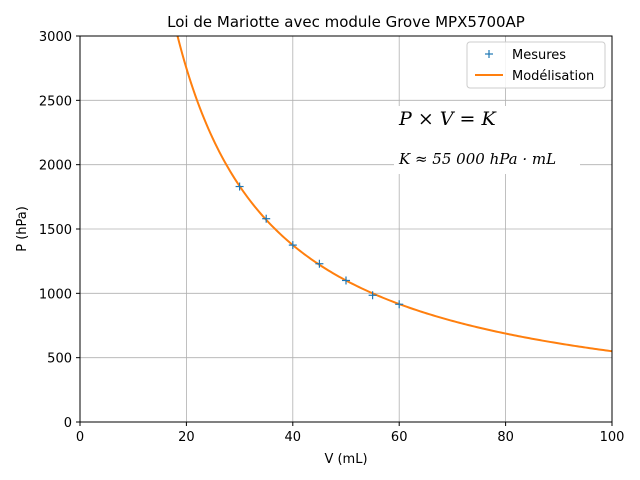 The image size is (640, 480). Describe the element at coordinates (55, 37) in the screenshot. I see `y-tick-label: 3000` at that location.